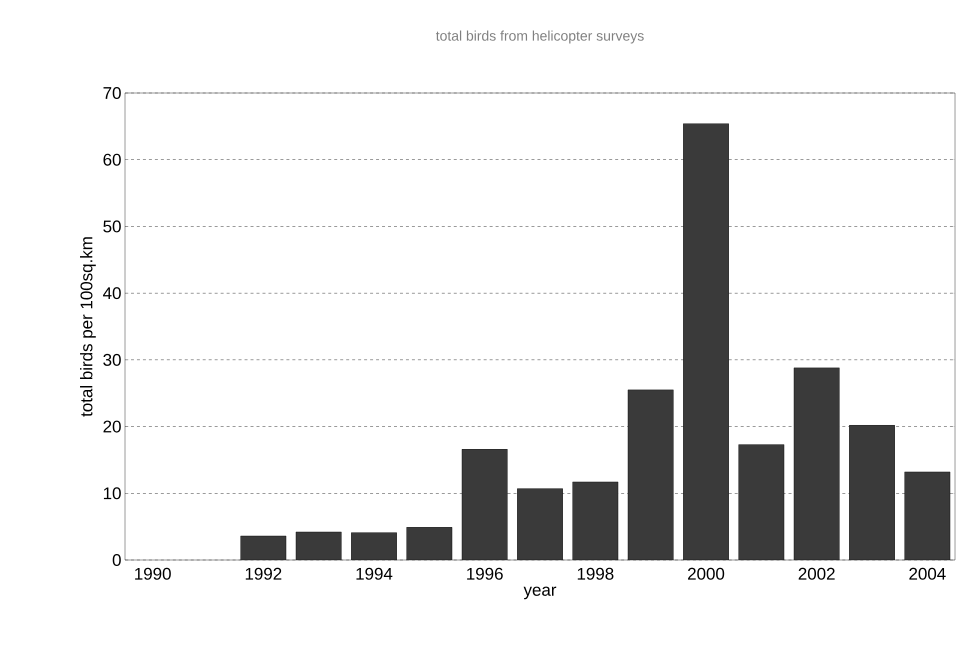  Describe the element at coordinates (540, 37) in the screenshot. I see `chart-title: total birds from helicopter surveys` at that location.